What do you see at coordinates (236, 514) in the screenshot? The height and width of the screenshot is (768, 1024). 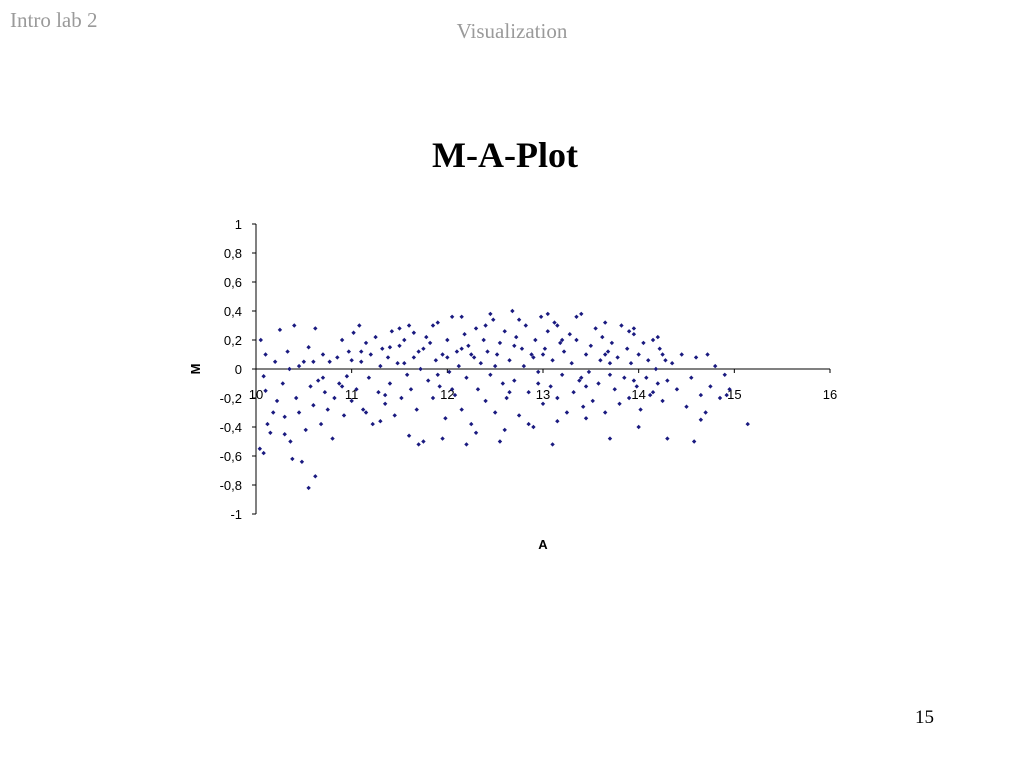 I see `y-tick-label: -1` at bounding box center [236, 514].